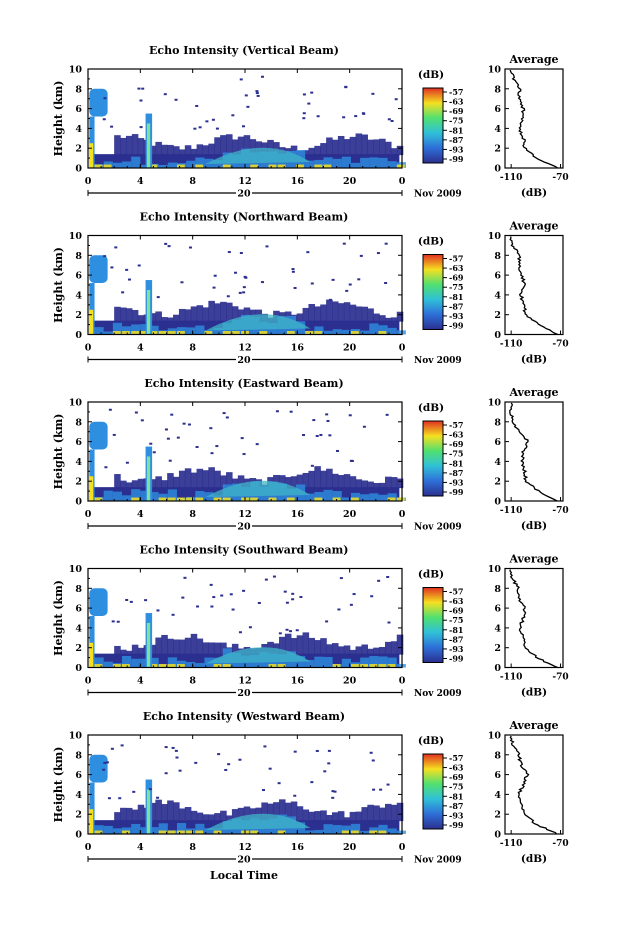 The image size is (619, 929). I want to click on colorbar-tick-label: -87, so click(456, 306).